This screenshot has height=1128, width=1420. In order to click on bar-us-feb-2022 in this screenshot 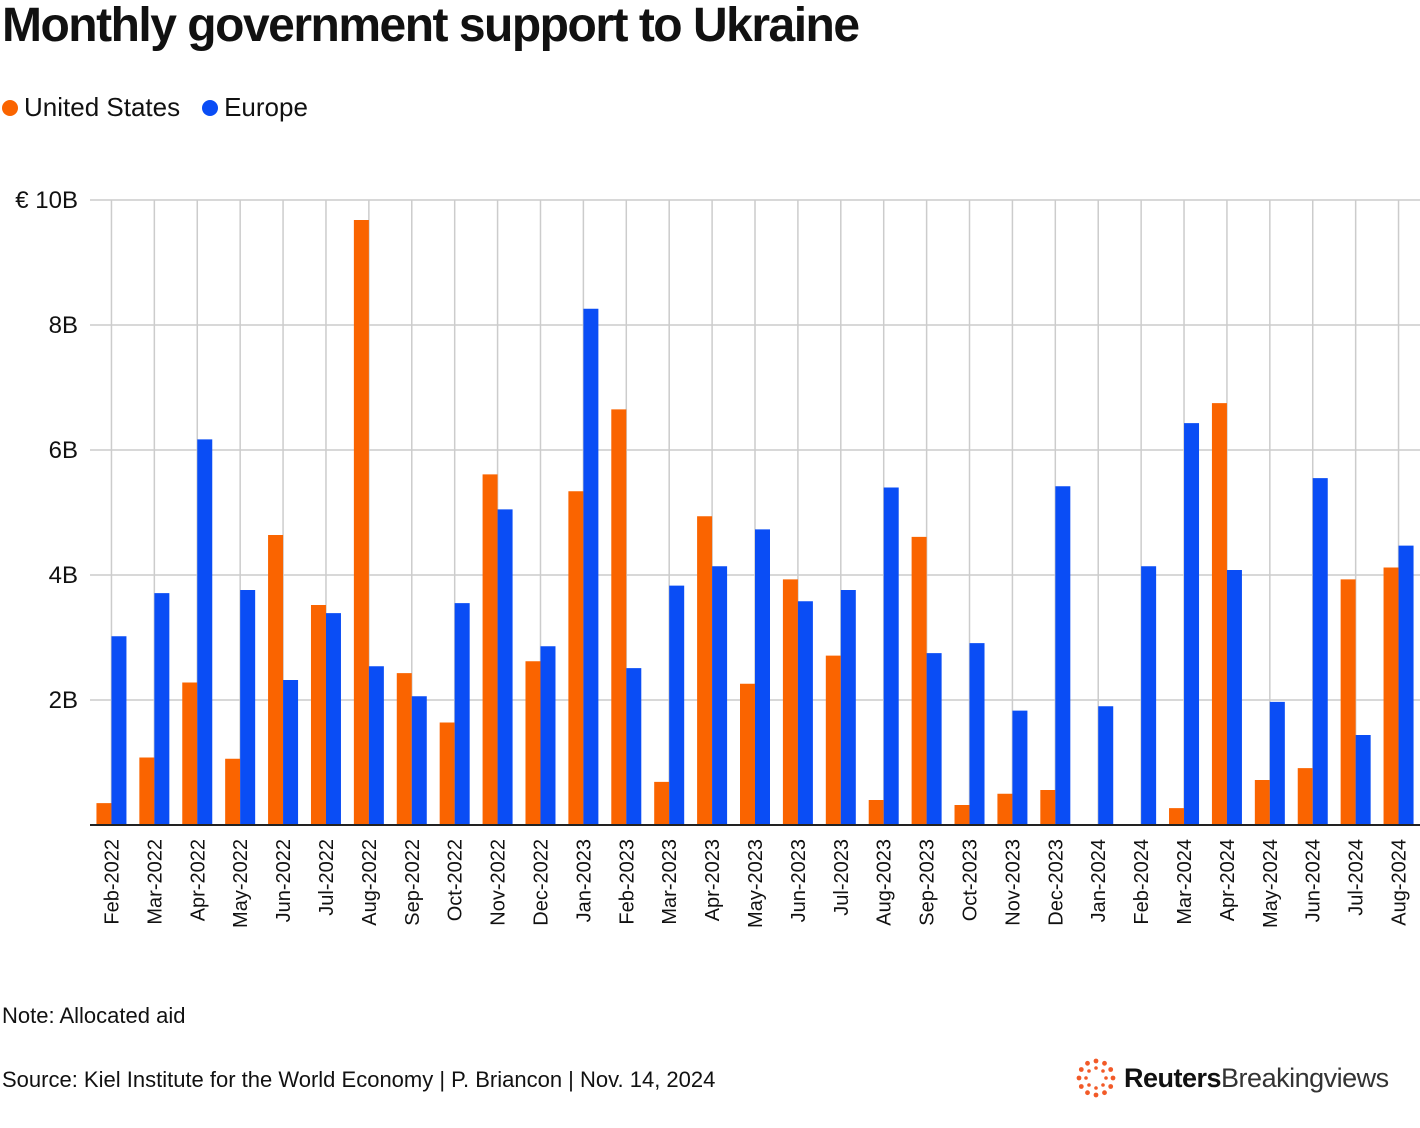, I will do `click(104, 814)`.